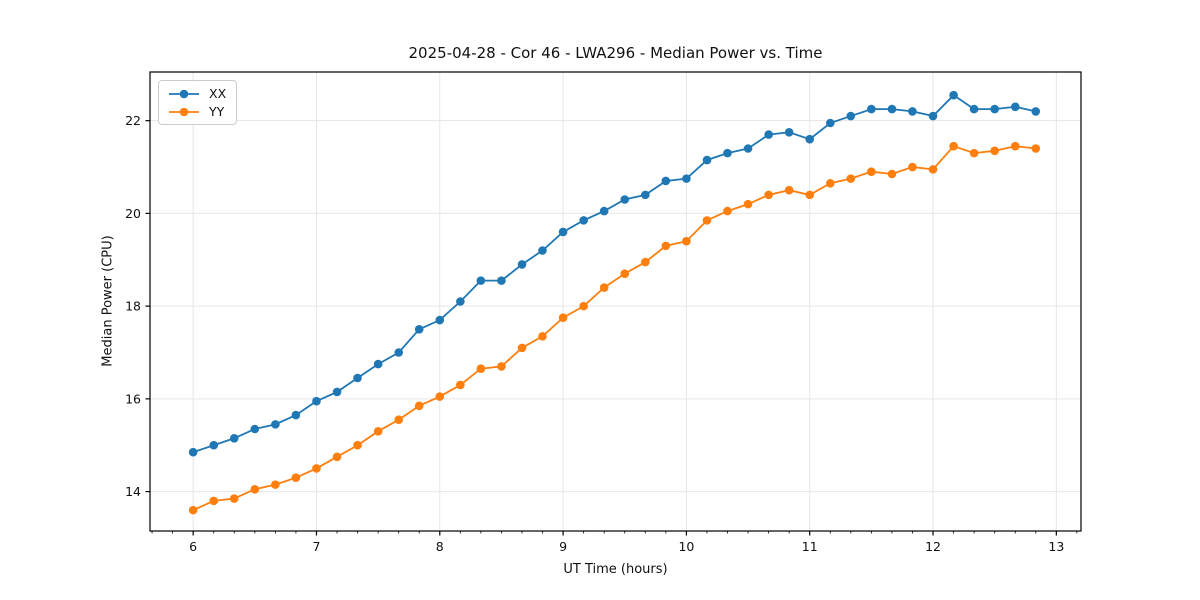 This screenshot has height=600, width=1200. I want to click on x-axis-ticks: 6 7 8 9 10 11 12 13, so click(614, 542).